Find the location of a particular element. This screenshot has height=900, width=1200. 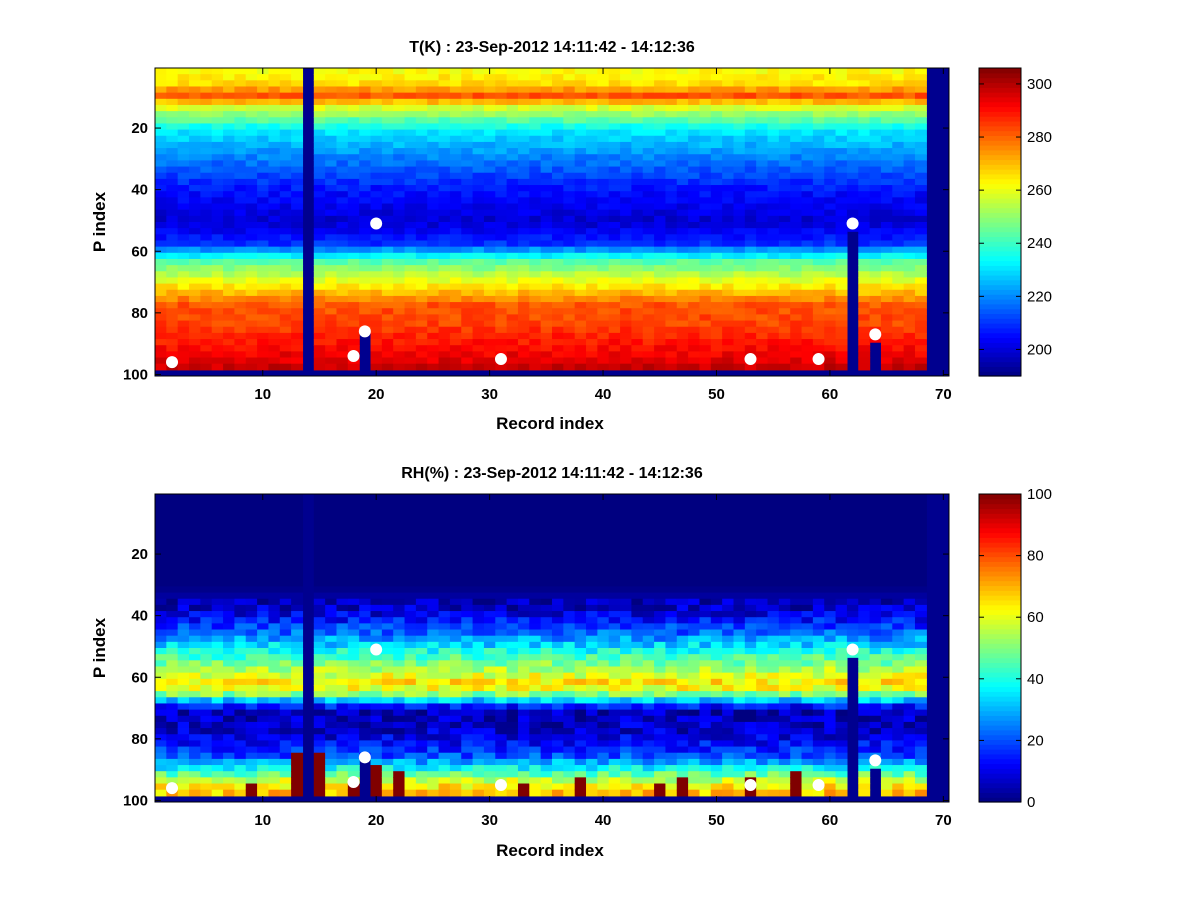

colorbar-segment is located at coordinates (1000, 268).